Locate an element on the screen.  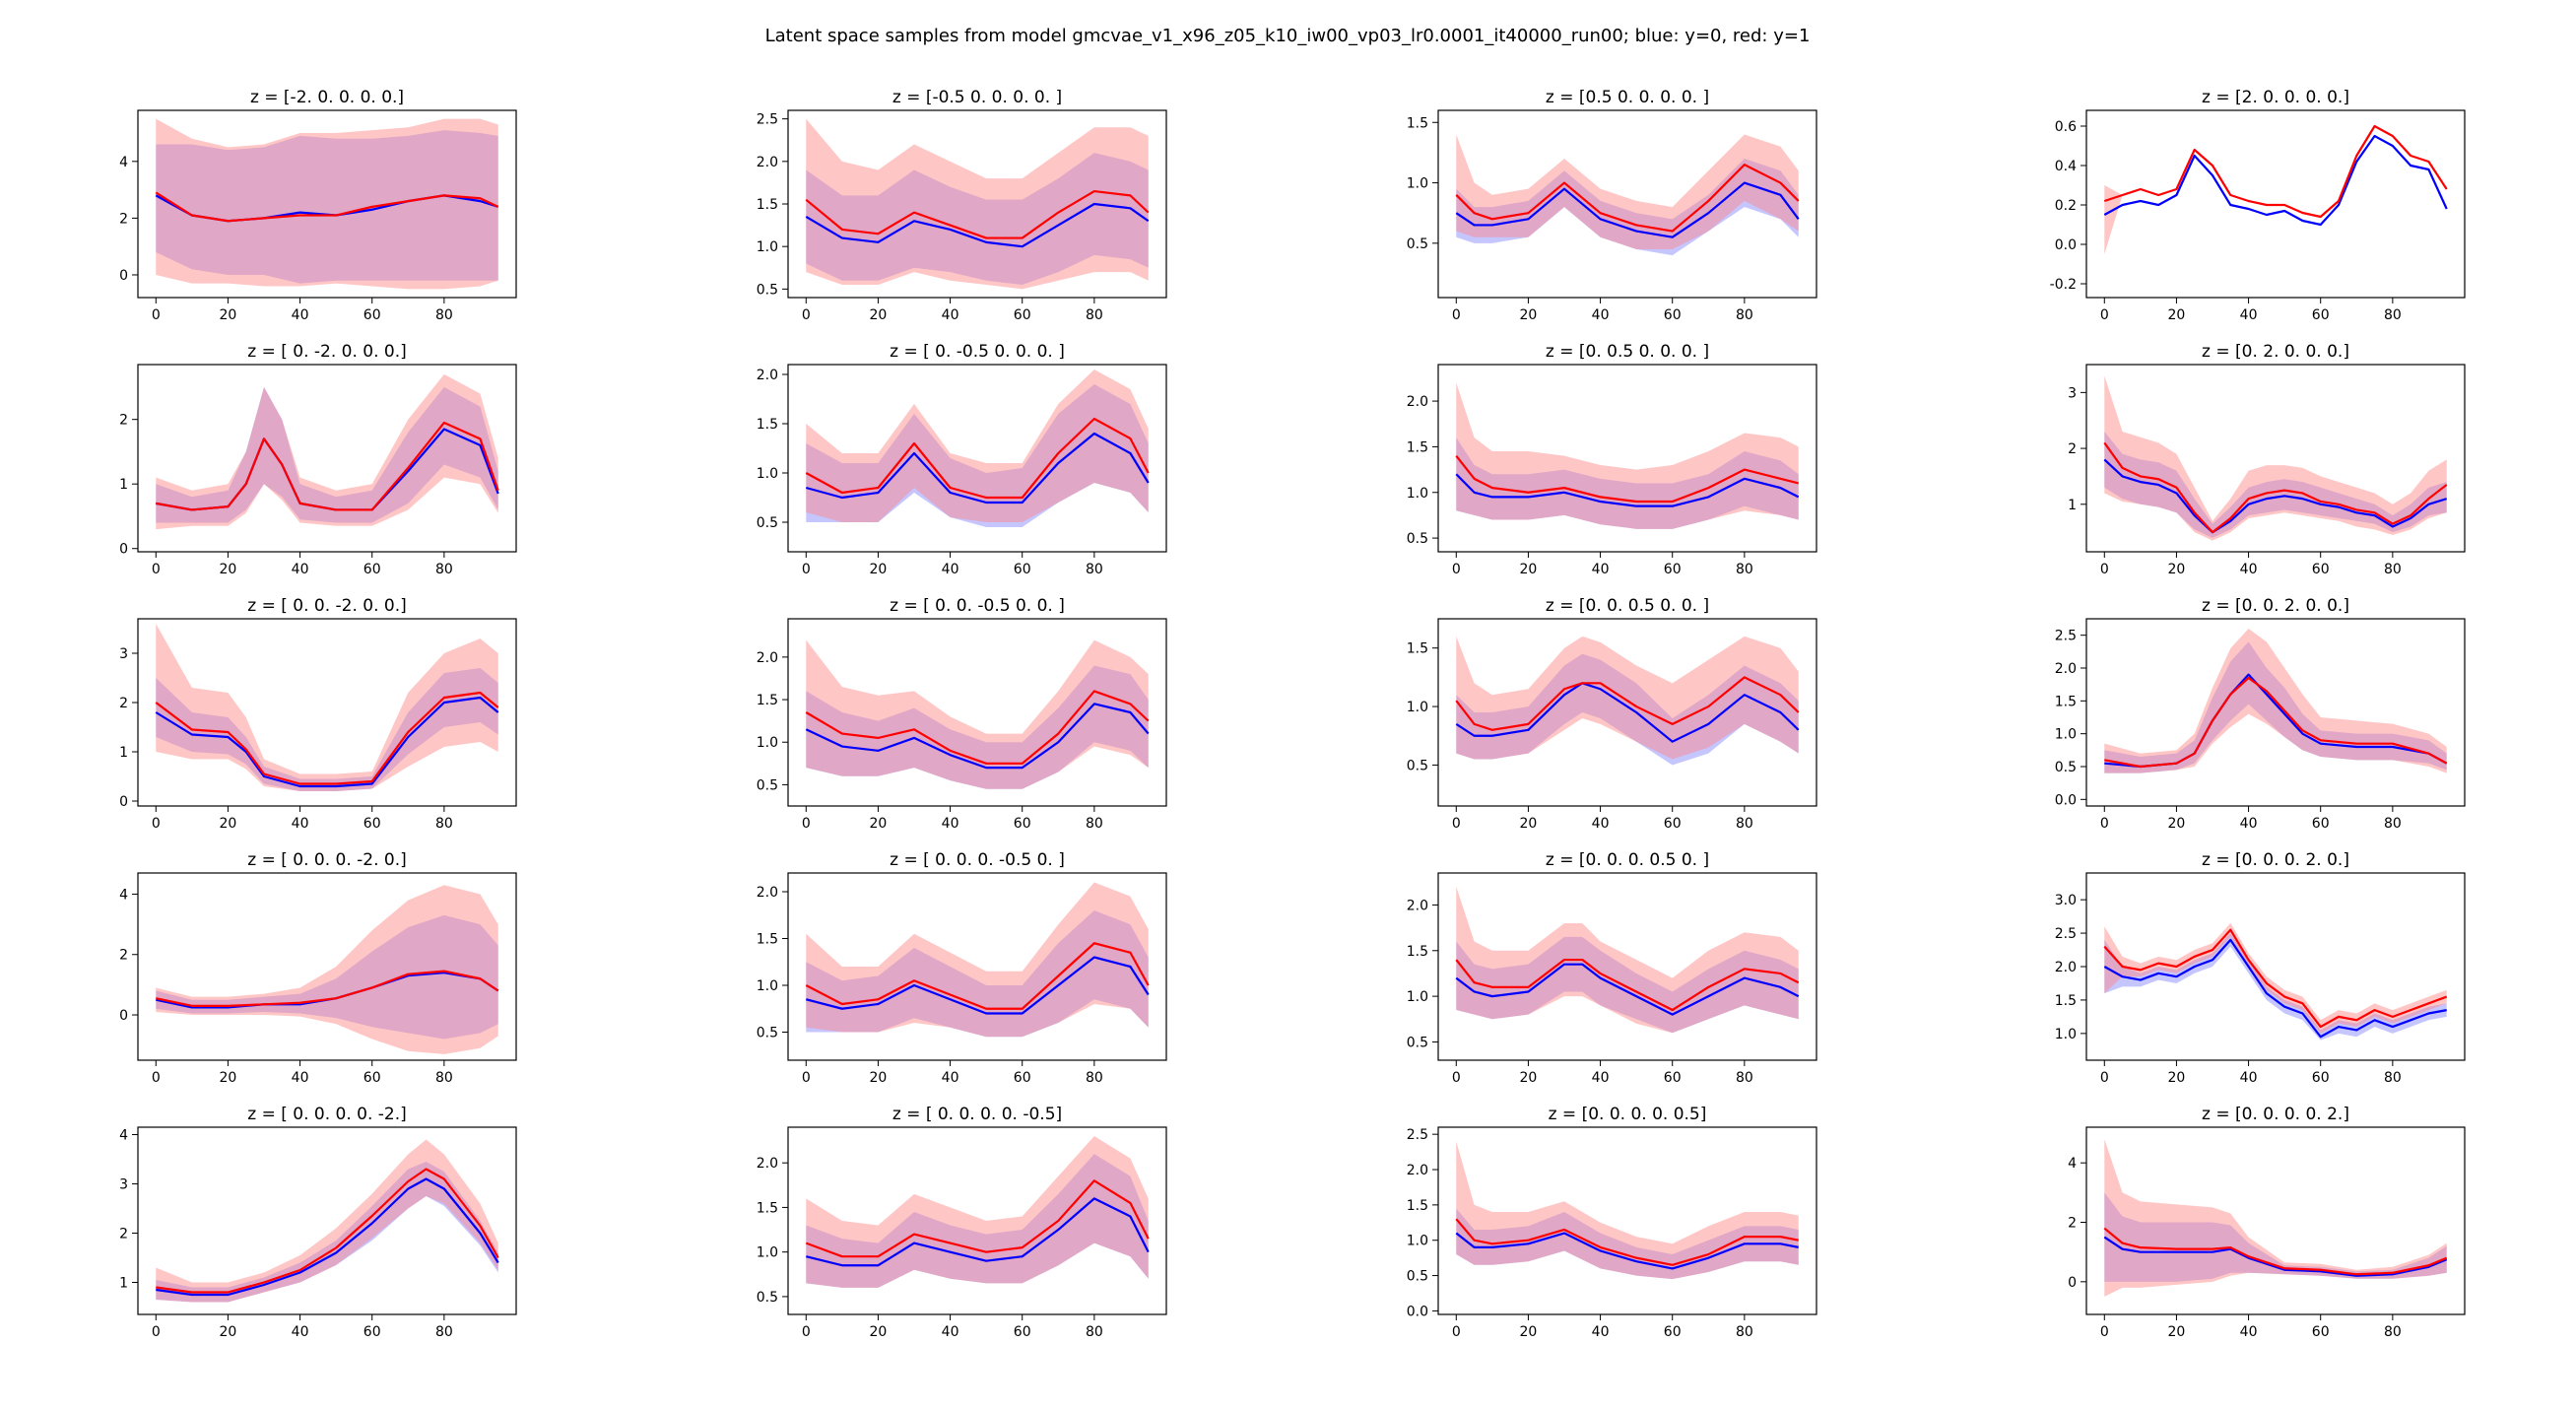
subplot-13: z = [ 0. 0. 0. -2. 0.] 0 20 40 60 80 0 2 4 is located at coordinates (318, 968).